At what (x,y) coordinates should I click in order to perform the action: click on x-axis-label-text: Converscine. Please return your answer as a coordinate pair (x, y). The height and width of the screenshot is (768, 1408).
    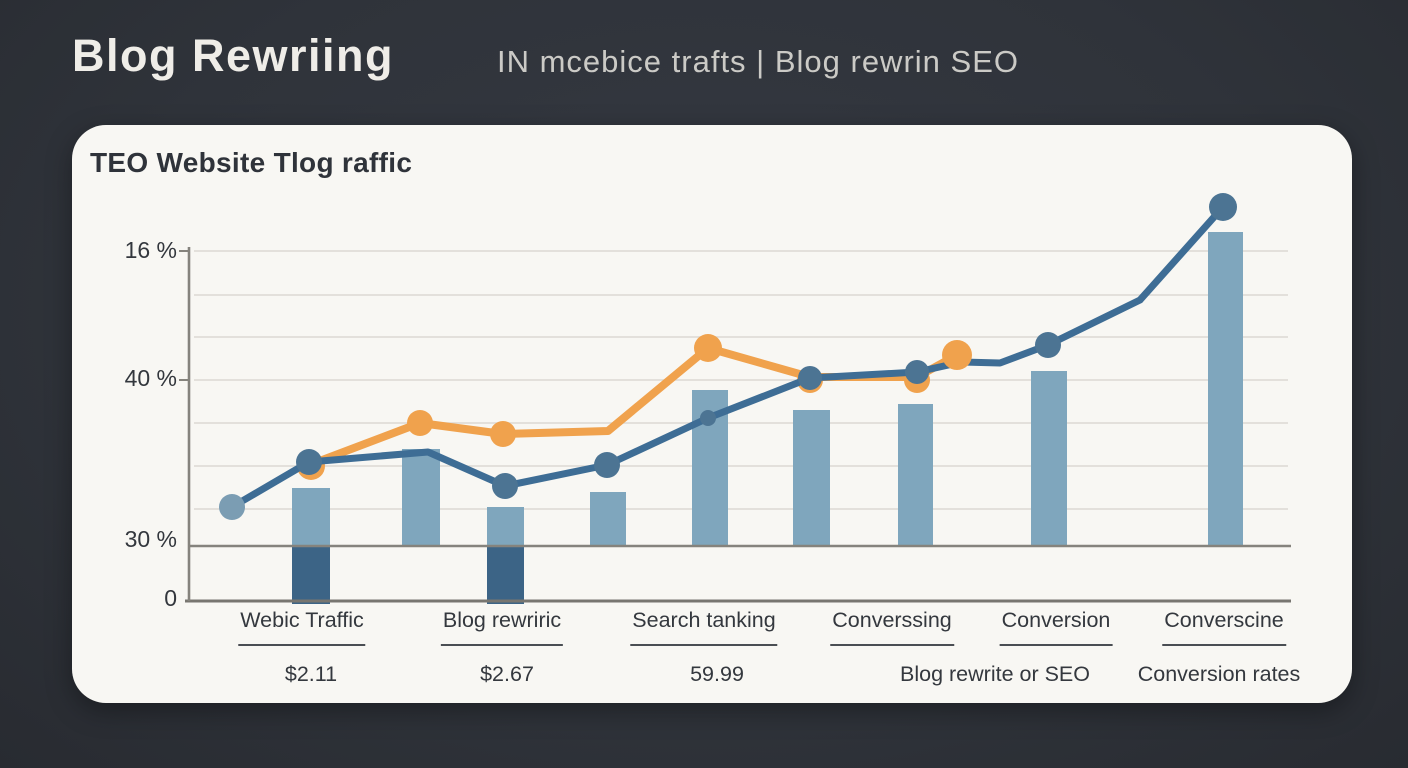
    Looking at the image, I should click on (1224, 627).